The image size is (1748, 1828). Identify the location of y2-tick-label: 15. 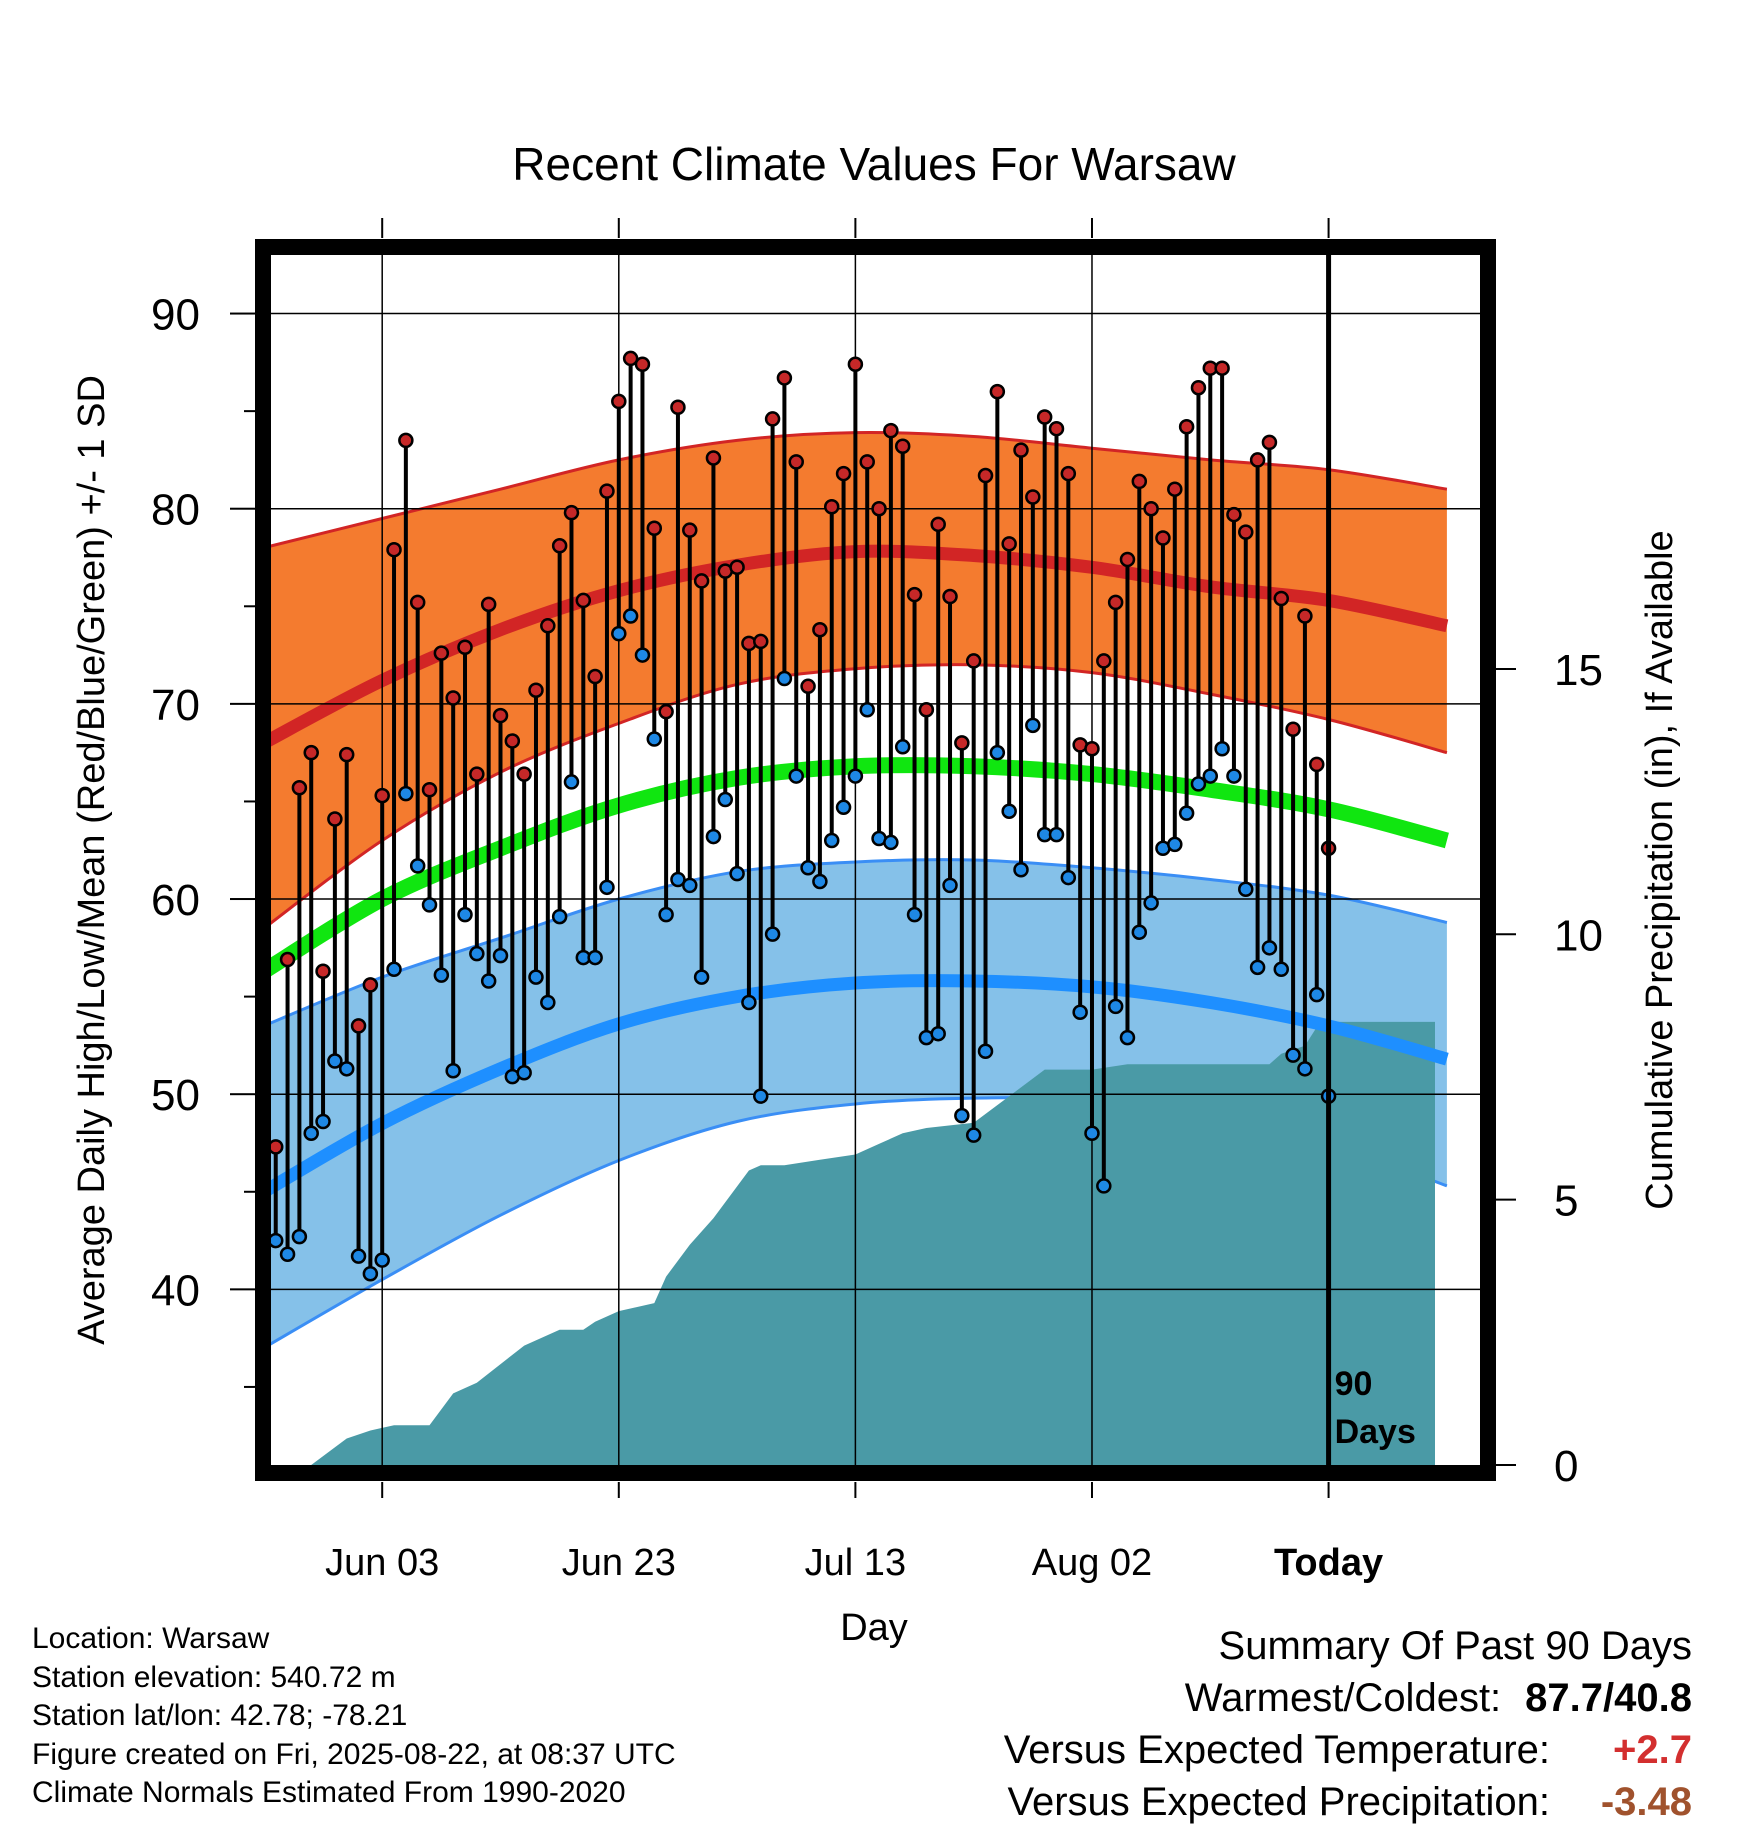
(1578, 670).